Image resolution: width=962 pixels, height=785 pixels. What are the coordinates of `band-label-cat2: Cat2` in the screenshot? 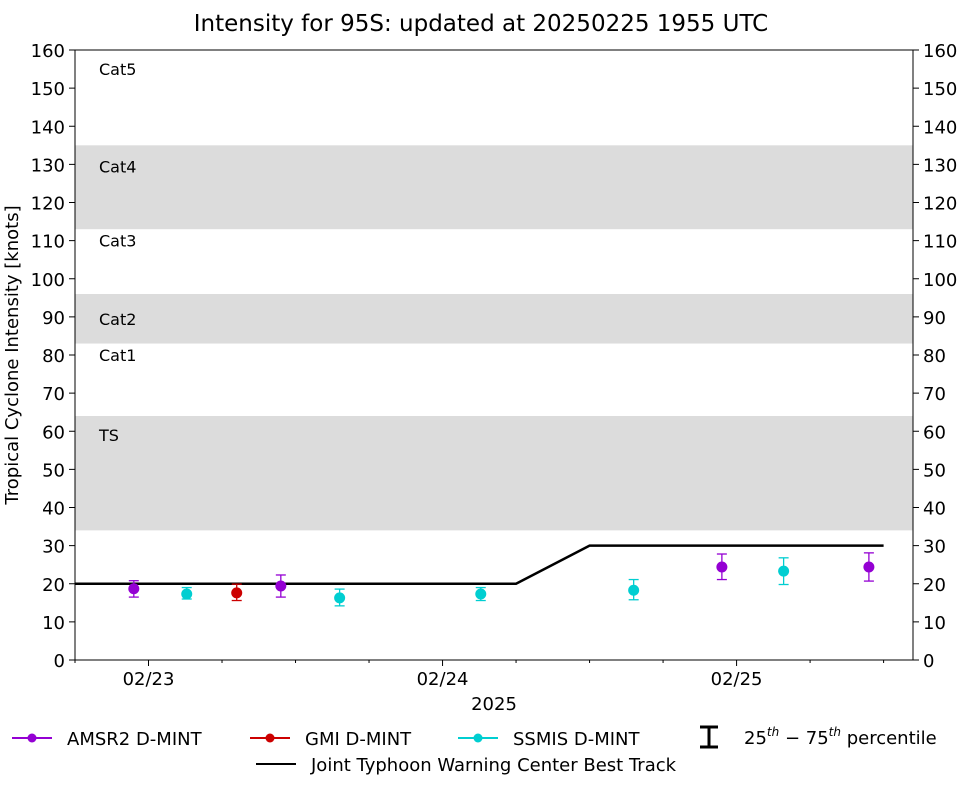 It's located at (117, 319).